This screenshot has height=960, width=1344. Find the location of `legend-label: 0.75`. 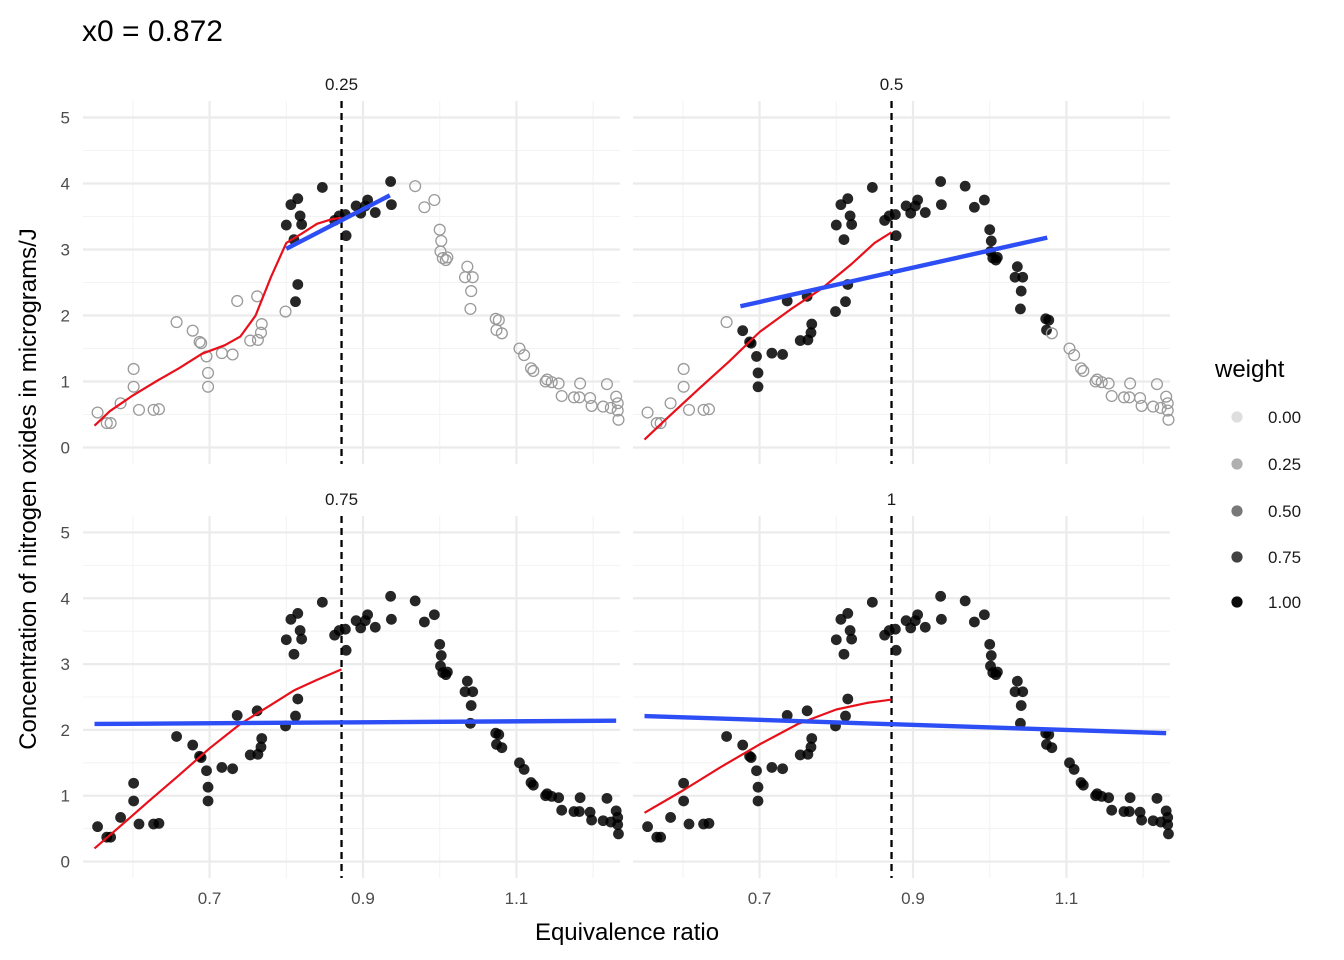

legend-label: 0.75 is located at coordinates (1284, 557).